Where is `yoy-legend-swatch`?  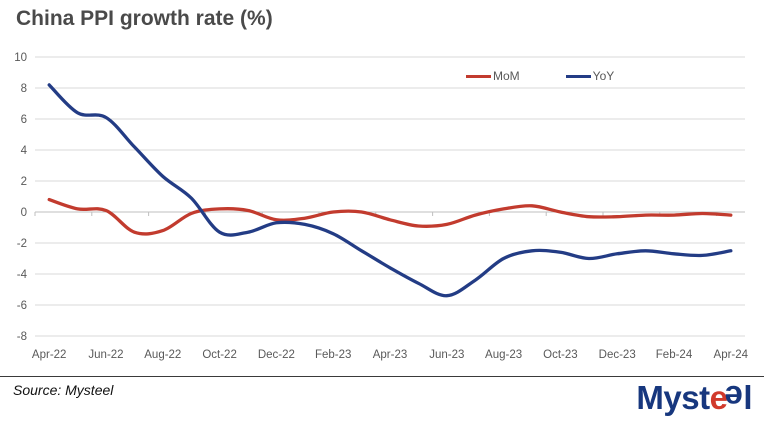 yoy-legend-swatch is located at coordinates (578, 76).